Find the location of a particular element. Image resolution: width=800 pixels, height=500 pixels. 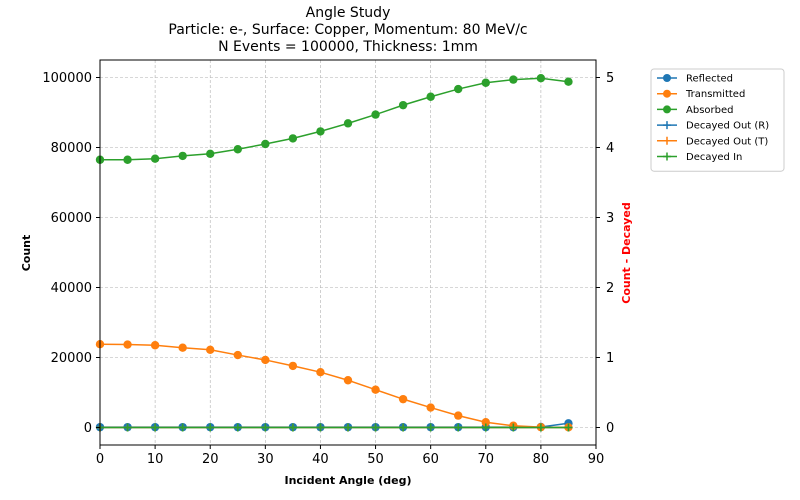

legend-item-absorbed: Absorbed is located at coordinates (695, 110).